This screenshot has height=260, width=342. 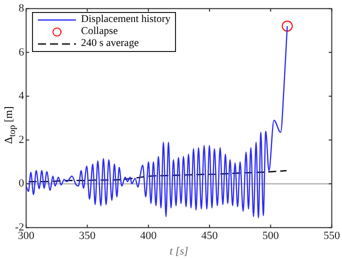 What do you see at coordinates (332, 236) in the screenshot?
I see `x-tick-label: 550` at bounding box center [332, 236].